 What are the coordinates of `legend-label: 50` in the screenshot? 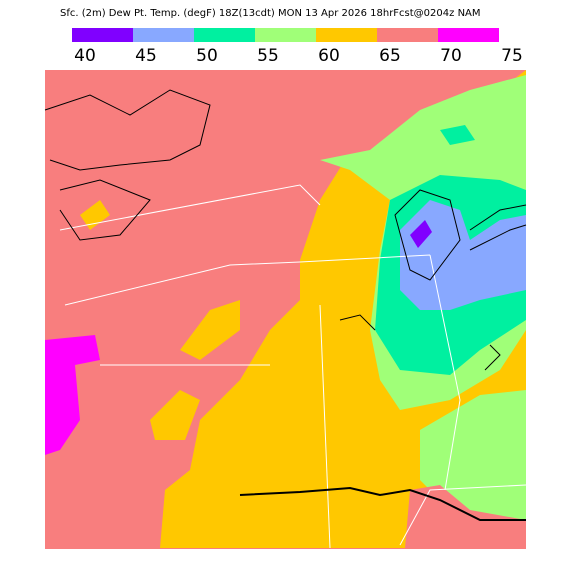 It's located at (207, 56).